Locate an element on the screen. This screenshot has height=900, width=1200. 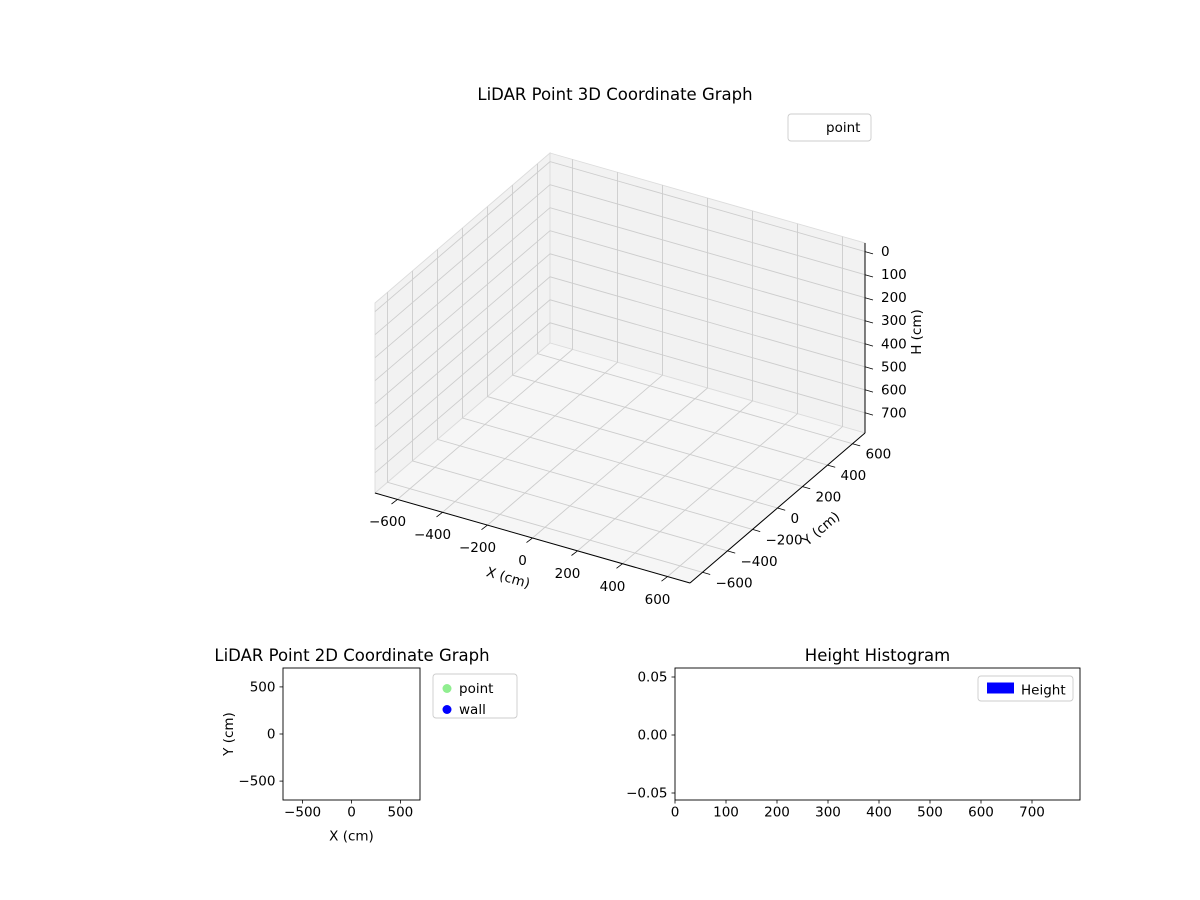
histogram-legend: Height is located at coordinates (1025, 688).